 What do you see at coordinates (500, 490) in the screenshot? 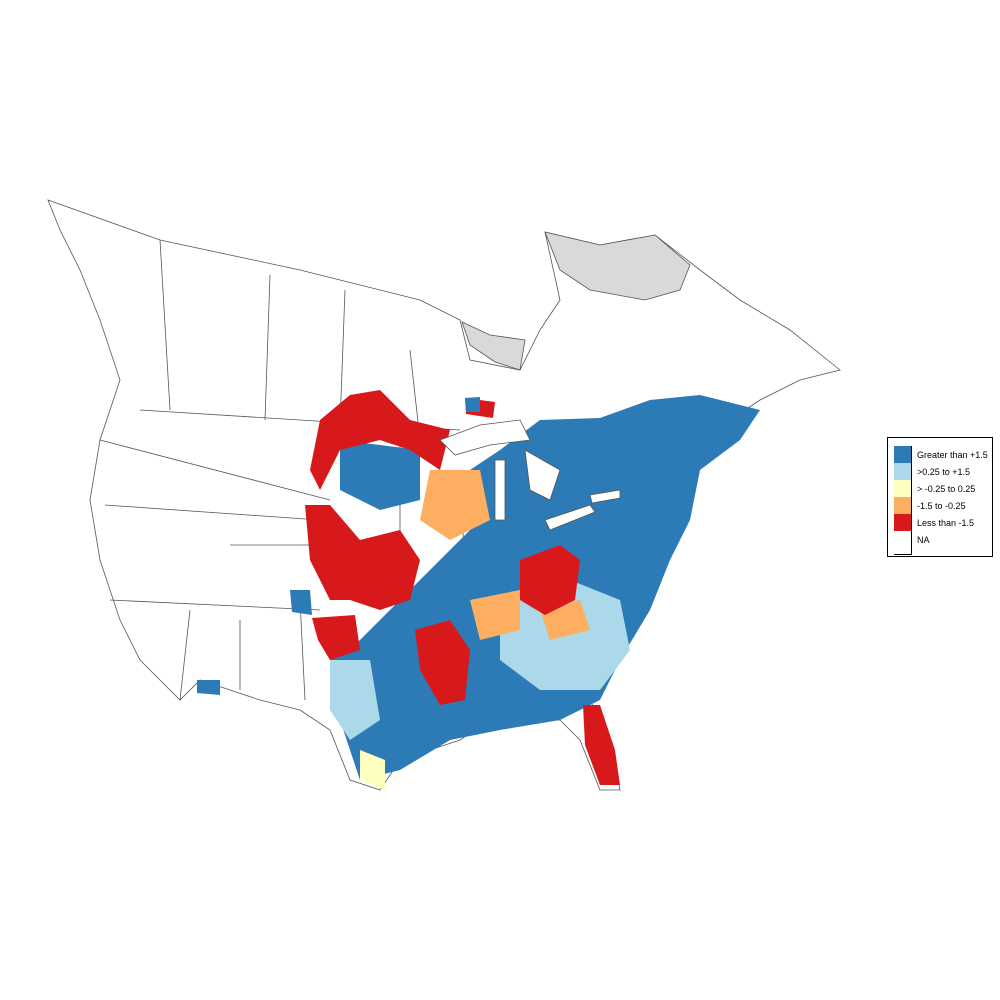
I see `lake-michigan` at bounding box center [500, 490].